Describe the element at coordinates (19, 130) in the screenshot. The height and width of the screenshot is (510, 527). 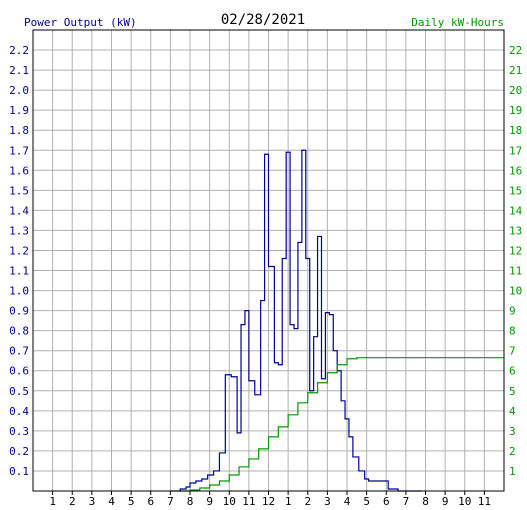
I see `y-left-tick-label: 1.8` at that location.